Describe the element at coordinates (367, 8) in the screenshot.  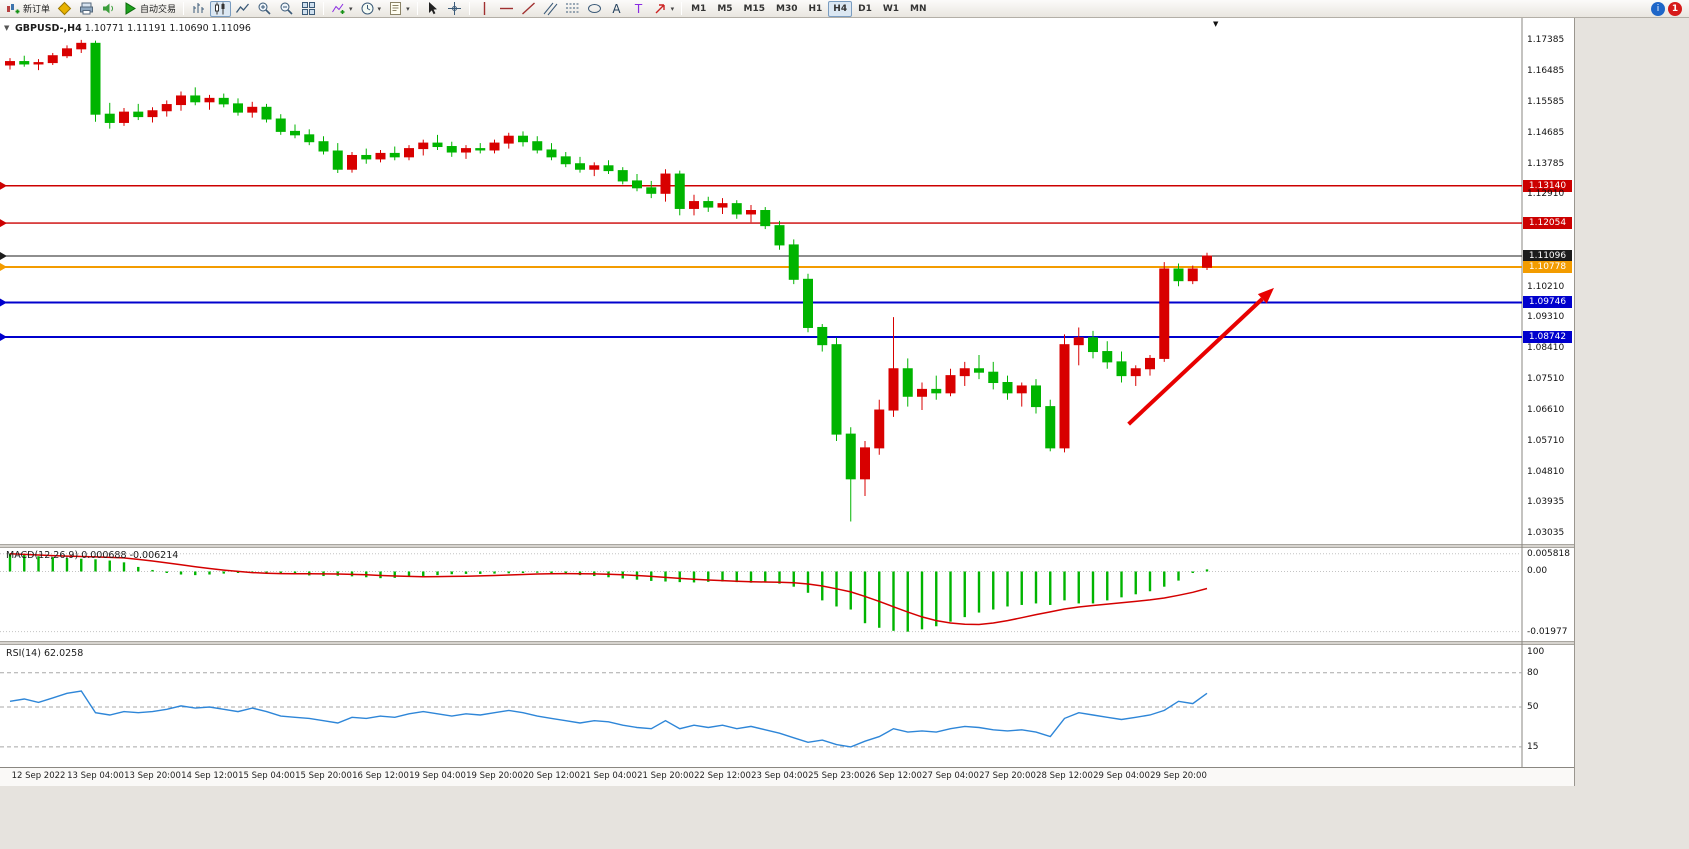
I see `clock-icon` at that location.